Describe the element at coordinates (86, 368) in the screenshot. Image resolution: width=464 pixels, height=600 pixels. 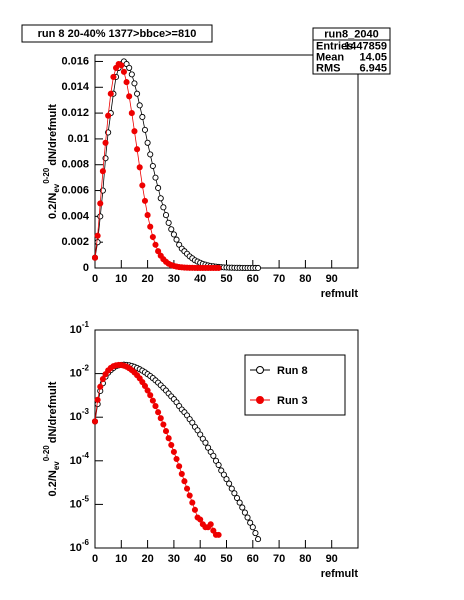
I see `y-tick-exponent: -2` at that location.